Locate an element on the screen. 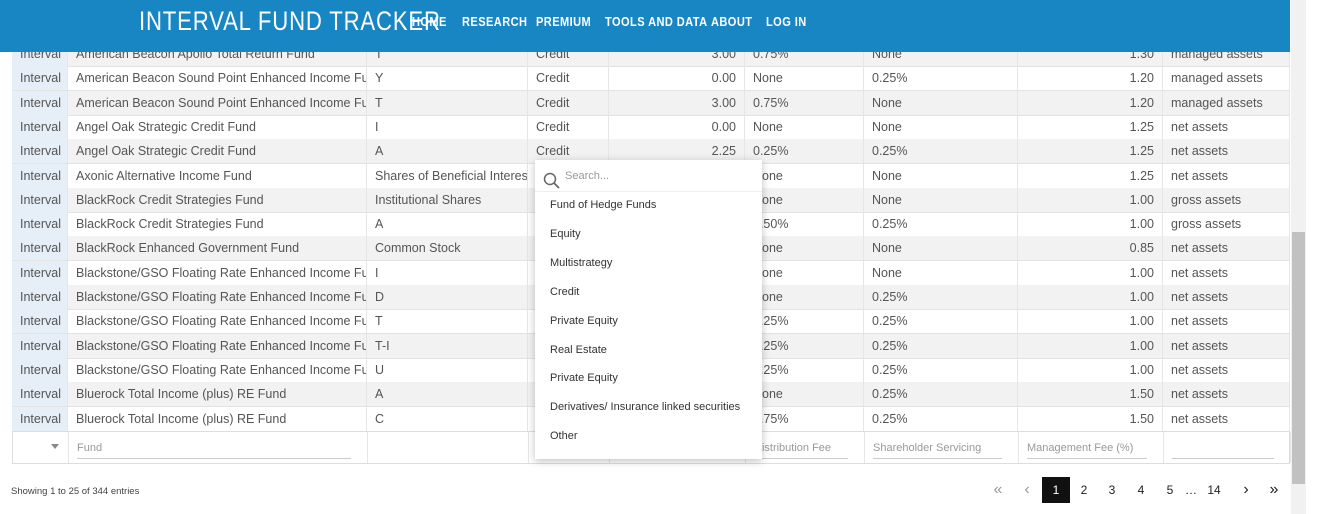 This screenshot has width=1326, height=514. dropdown-option: Fund of Hedge Funds is located at coordinates (603, 205).